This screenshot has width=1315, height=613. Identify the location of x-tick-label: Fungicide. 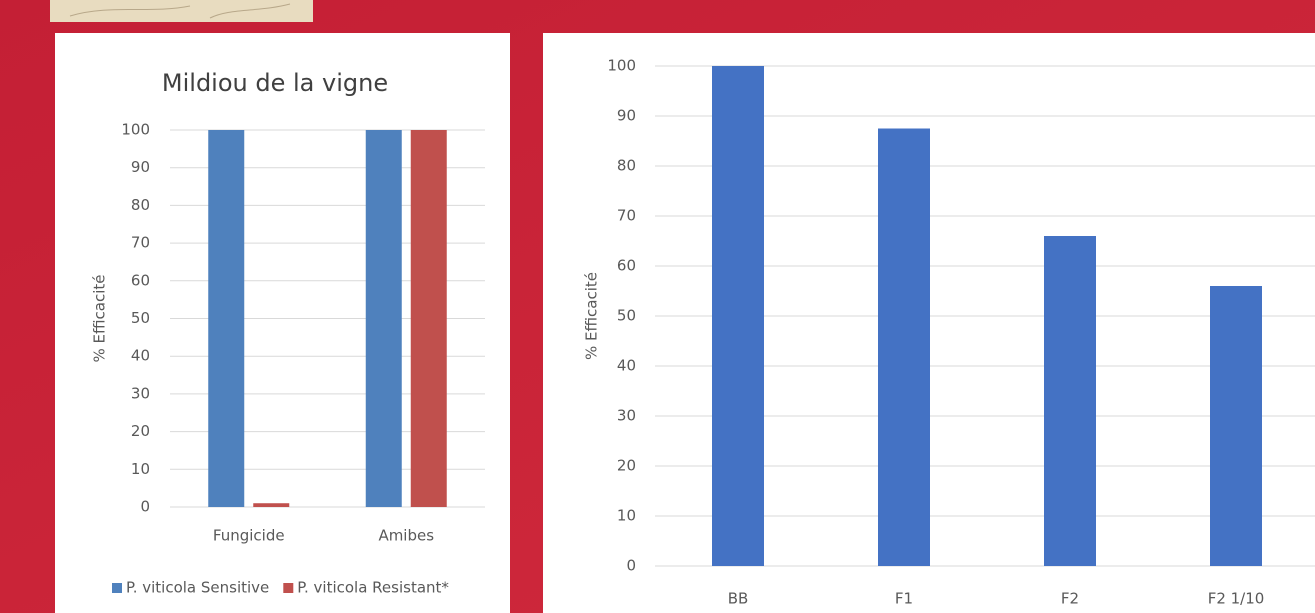
(249, 536).